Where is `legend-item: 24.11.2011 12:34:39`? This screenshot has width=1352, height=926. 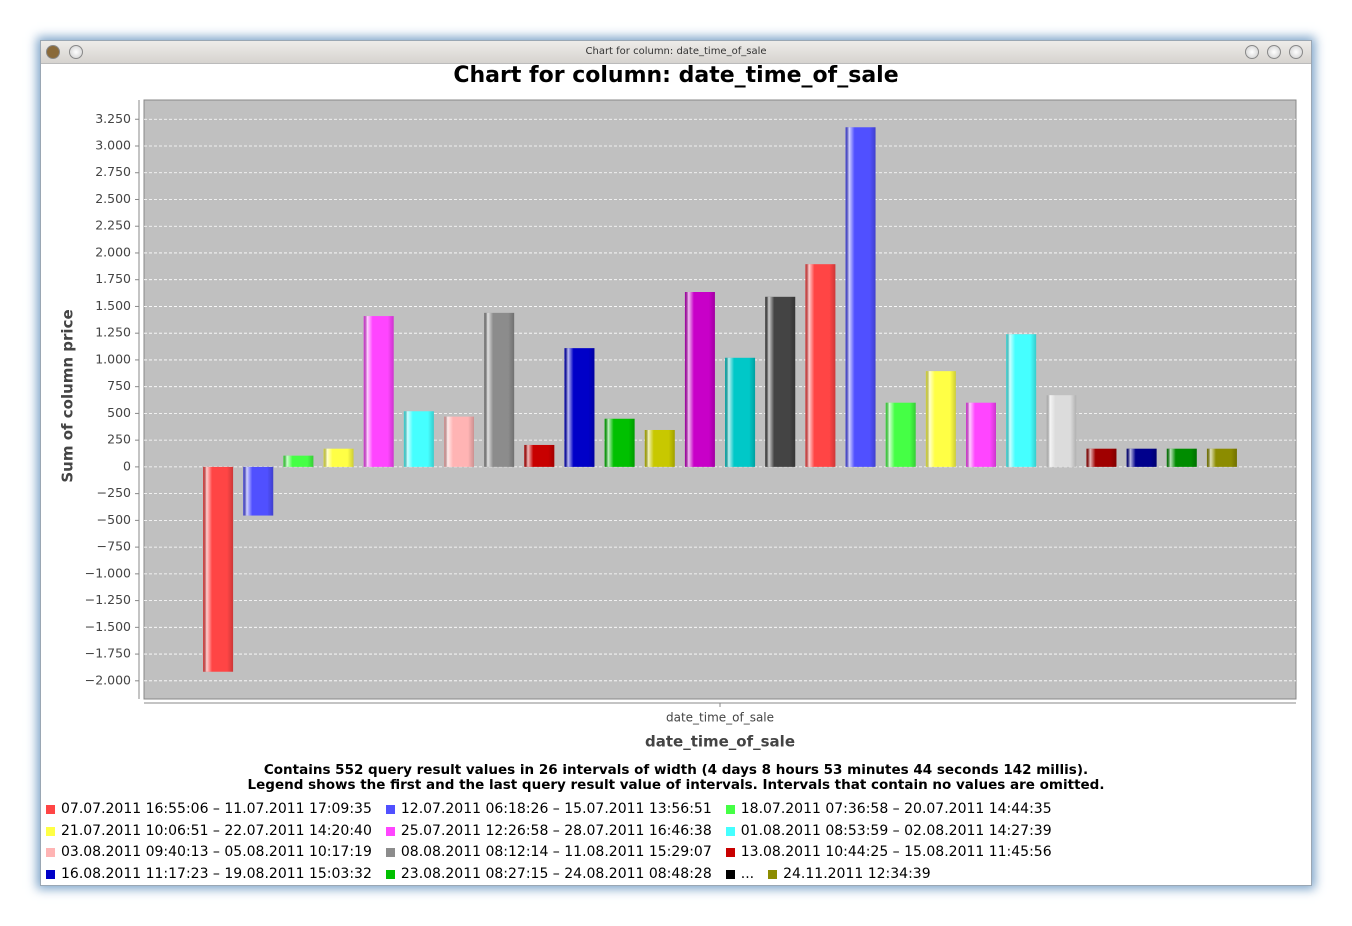 legend-item: 24.11.2011 12:34:39 is located at coordinates (849, 875).